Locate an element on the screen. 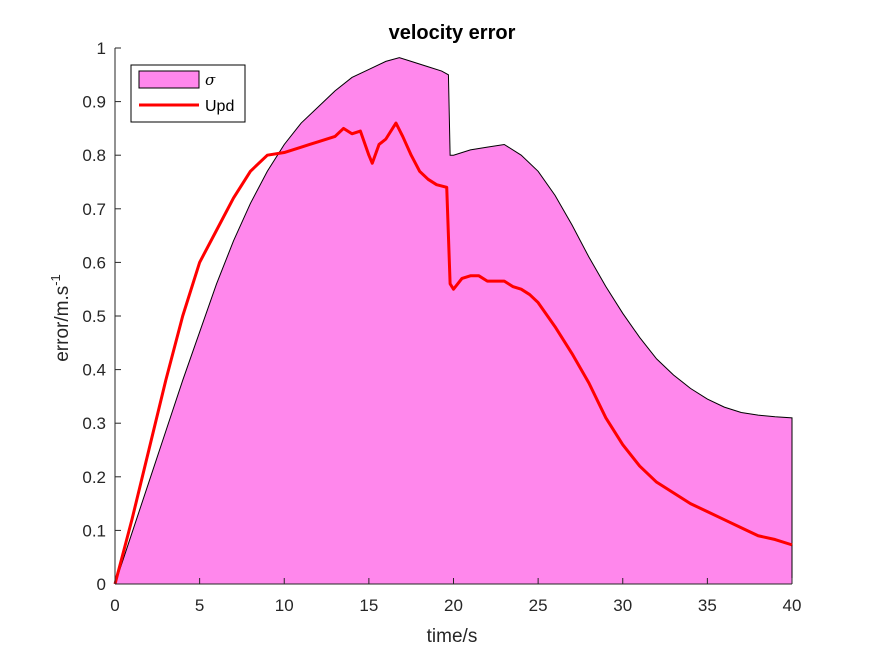  legend: σ Upd is located at coordinates (188, 93).